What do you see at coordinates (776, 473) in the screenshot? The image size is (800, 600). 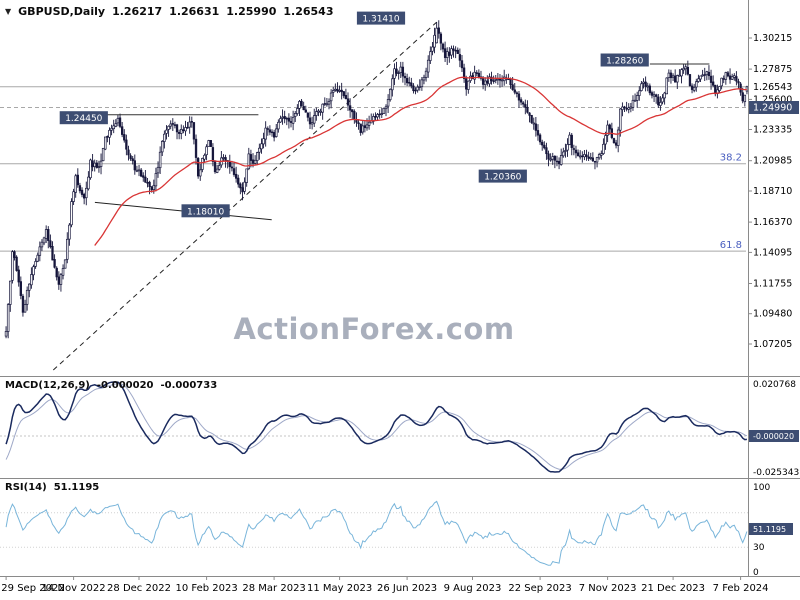 I see `macd-axis-min: -0.025343` at bounding box center [776, 473].